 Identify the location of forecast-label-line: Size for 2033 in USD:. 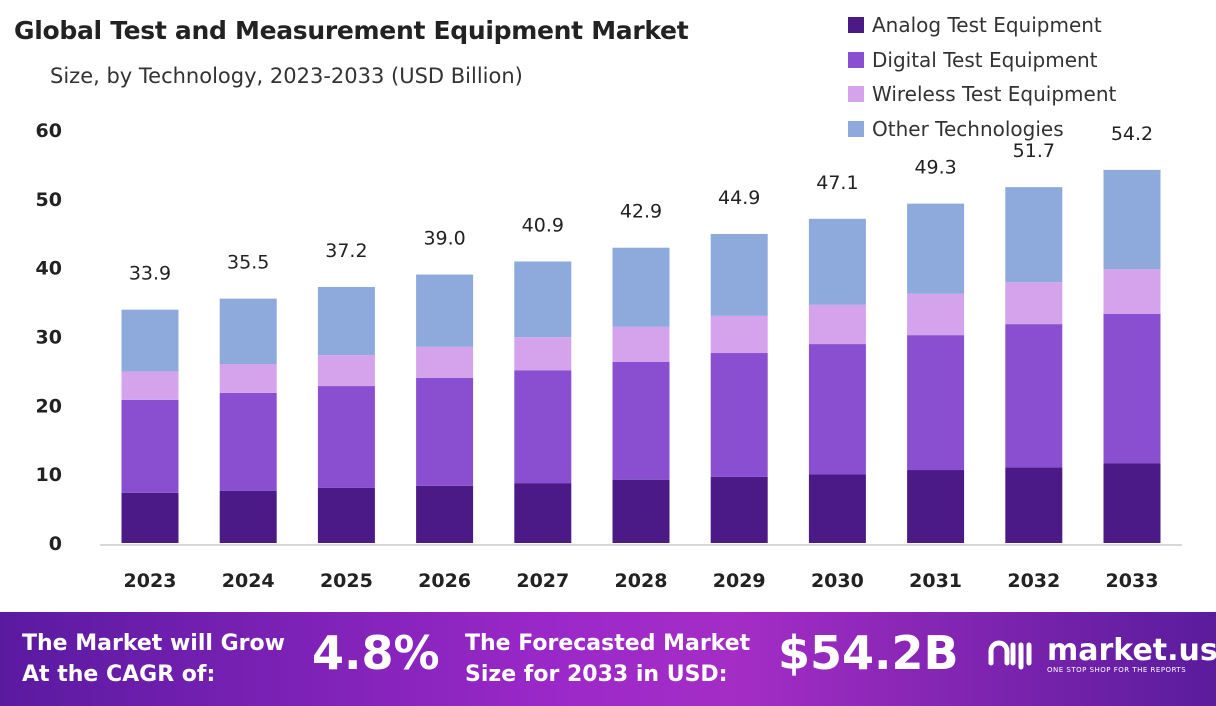
(596, 674).